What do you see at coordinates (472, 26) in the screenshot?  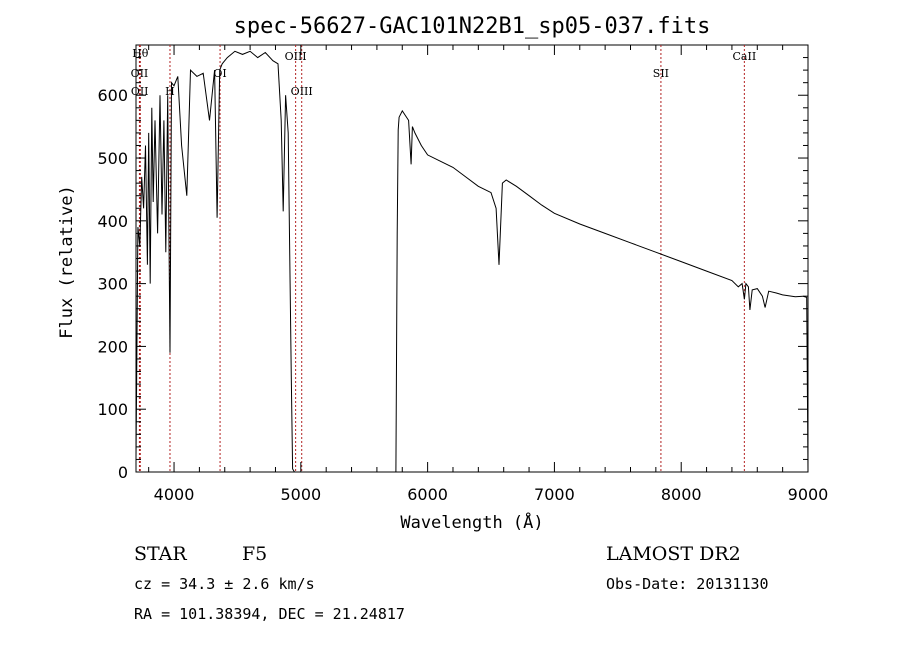 I see `chart-title: spec-56627-GAC101N22B1_sp05-037.fits` at bounding box center [472, 26].